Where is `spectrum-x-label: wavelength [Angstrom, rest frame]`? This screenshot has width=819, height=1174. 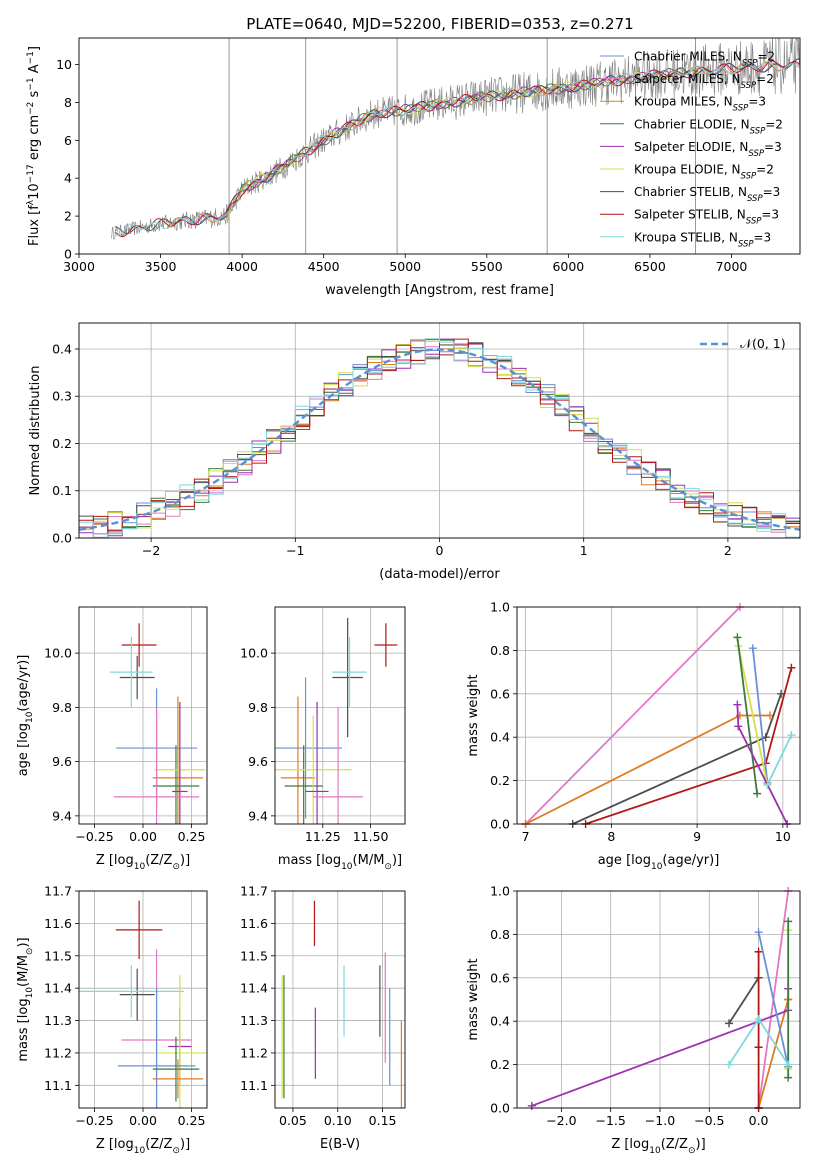 spectrum-x-label: wavelength [Angstrom, rest frame] is located at coordinates (439, 290).